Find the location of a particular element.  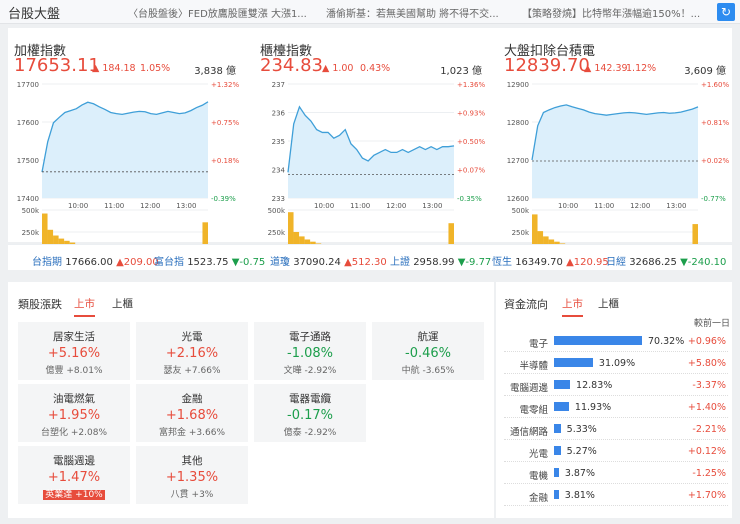

sector-section-title: 類股漲跌 is located at coordinates (40, 304).